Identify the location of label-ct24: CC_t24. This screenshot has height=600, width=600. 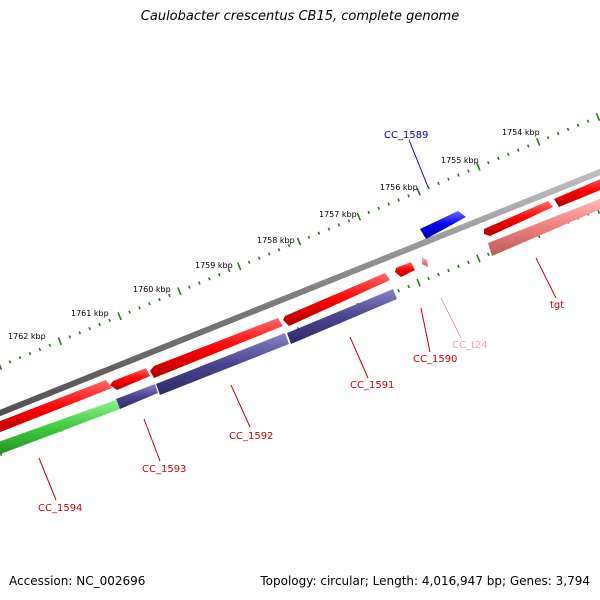
(470, 345).